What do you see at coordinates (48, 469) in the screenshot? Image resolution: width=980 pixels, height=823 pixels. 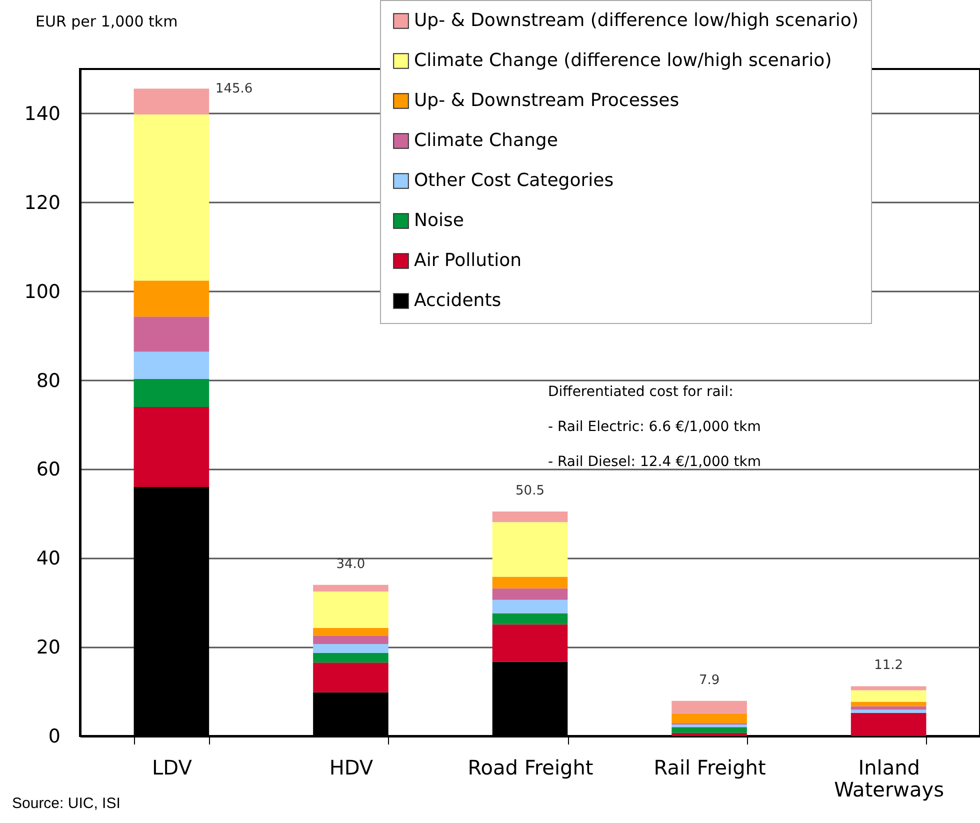 I see `y-tick-label: 60` at bounding box center [48, 469].